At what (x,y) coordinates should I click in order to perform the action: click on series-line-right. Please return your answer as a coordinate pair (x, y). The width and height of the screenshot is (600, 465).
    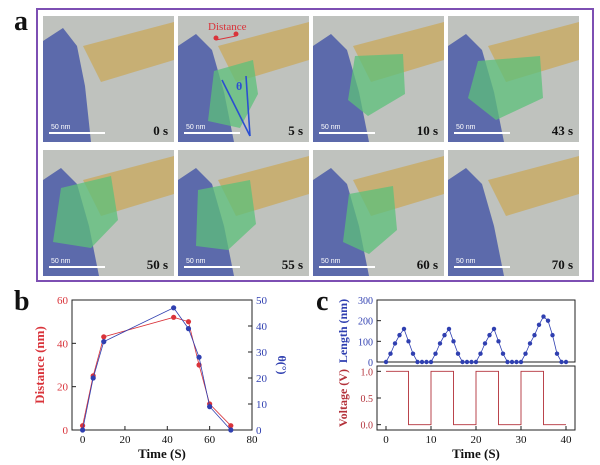
    Looking at the image, I should click on (157, 369).